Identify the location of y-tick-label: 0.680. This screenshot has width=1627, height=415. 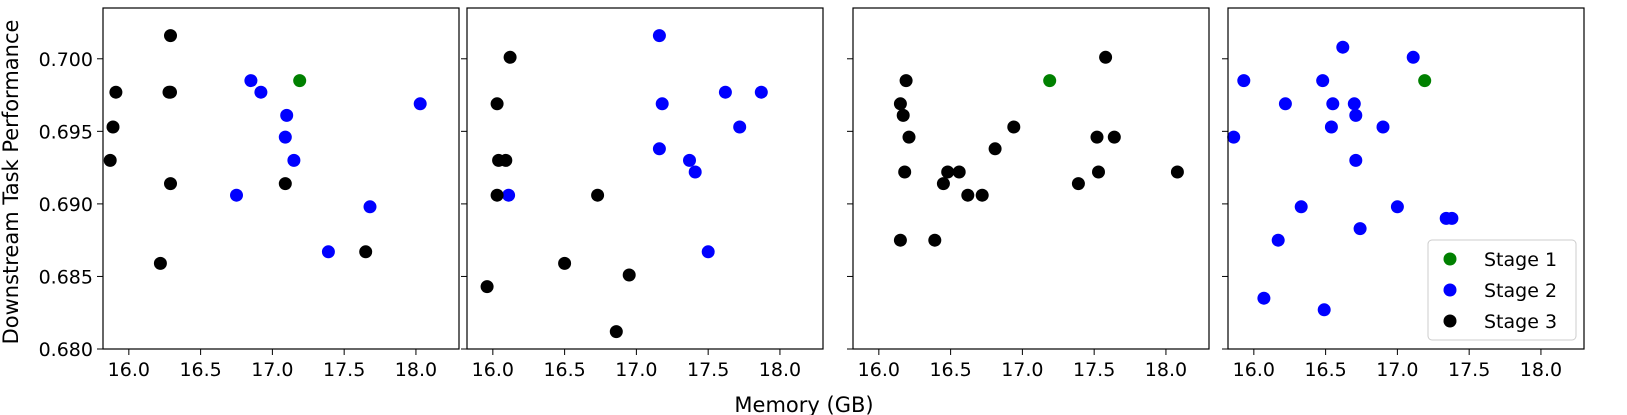
(66, 350).